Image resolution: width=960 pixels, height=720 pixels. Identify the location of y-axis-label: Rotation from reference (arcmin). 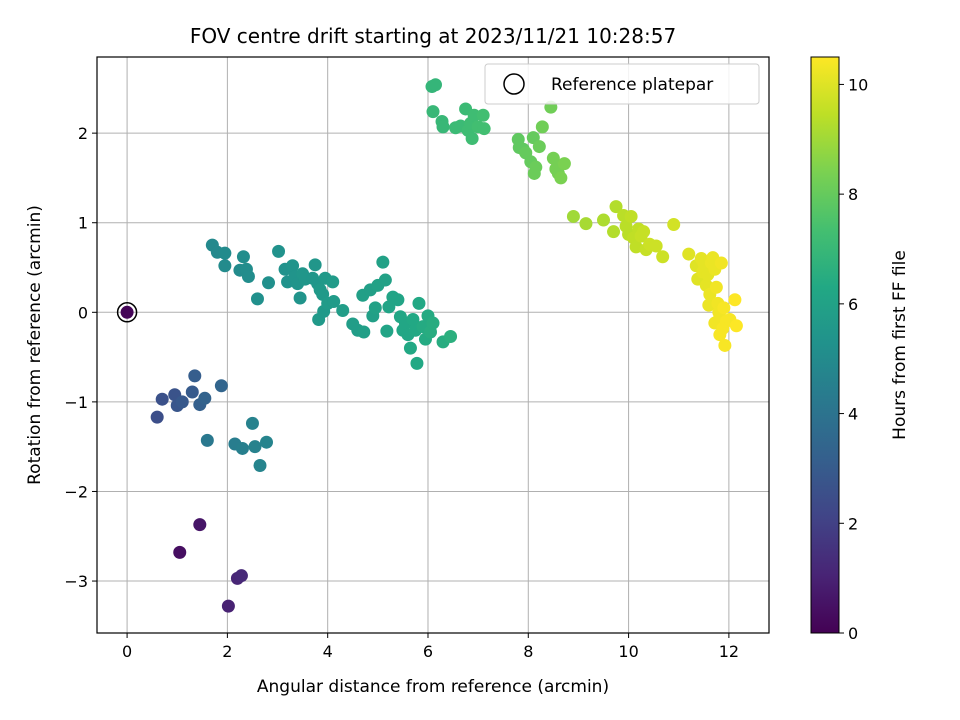
(35, 345).